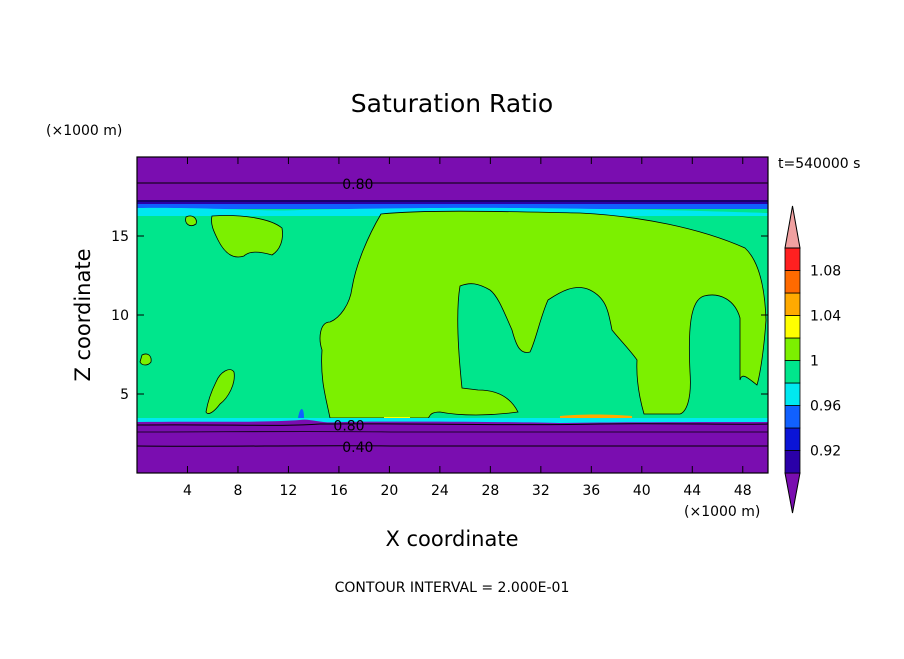 The height and width of the screenshot is (659, 904). What do you see at coordinates (440, 491) in the screenshot?
I see `x-tick-label: 24` at bounding box center [440, 491].